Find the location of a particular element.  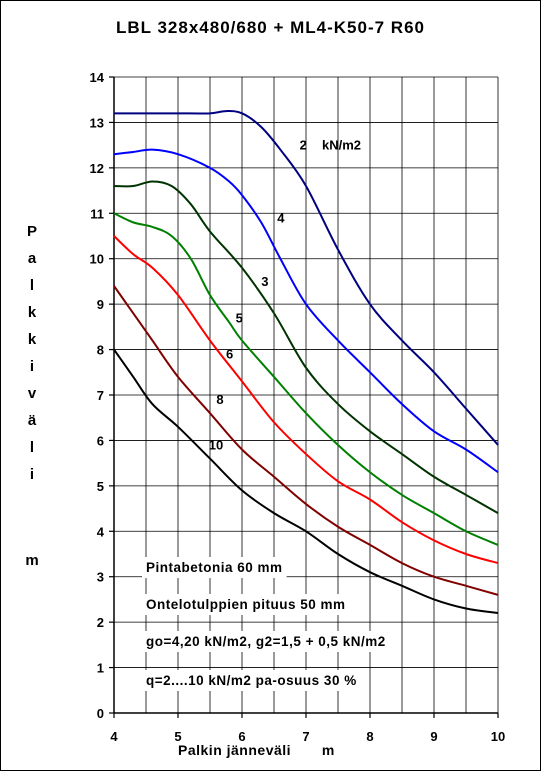

y-tick-label: 12 is located at coordinates (97, 168).